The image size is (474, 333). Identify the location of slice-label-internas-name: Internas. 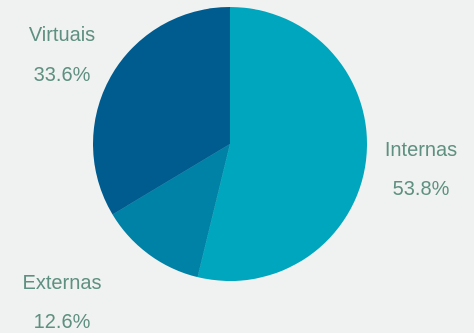
(421, 150).